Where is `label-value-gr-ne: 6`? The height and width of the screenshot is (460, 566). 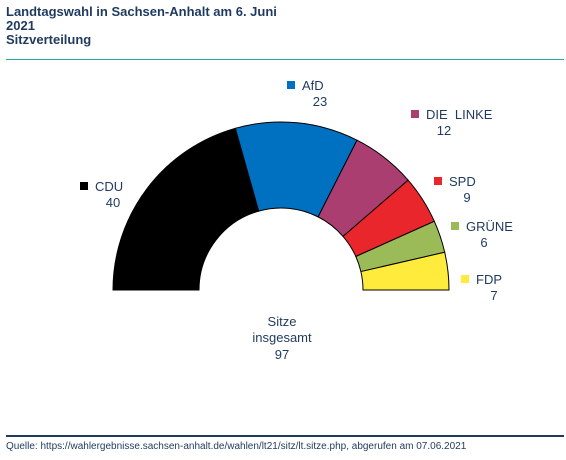 label-value-gr-ne: 6 is located at coordinates (483, 242).